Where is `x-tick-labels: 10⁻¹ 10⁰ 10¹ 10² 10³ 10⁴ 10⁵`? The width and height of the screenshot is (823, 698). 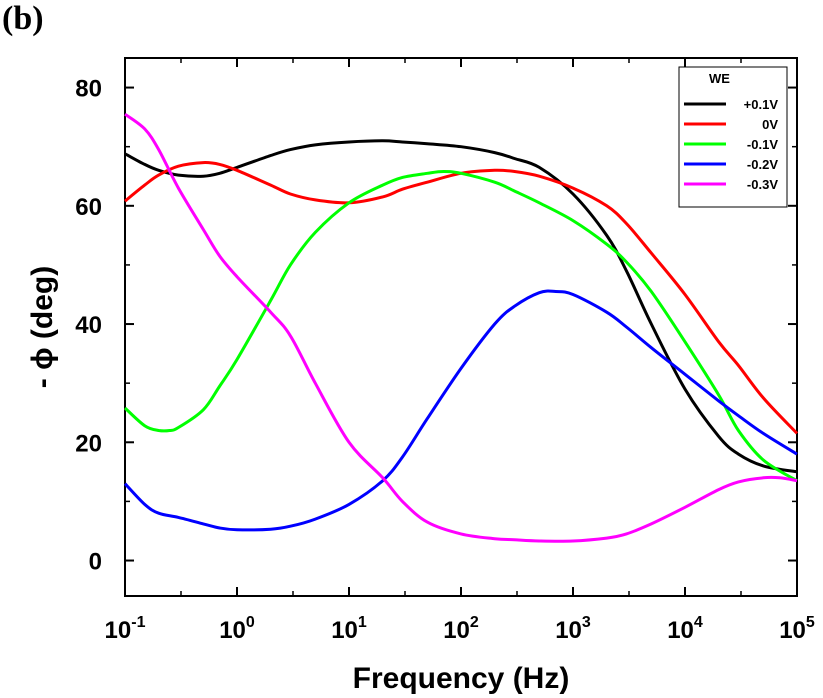 x-tick-labels: 10⁻¹ 10⁰ 10¹ 10² 10³ 10⁴ 10⁵ is located at coordinates (460, 629).